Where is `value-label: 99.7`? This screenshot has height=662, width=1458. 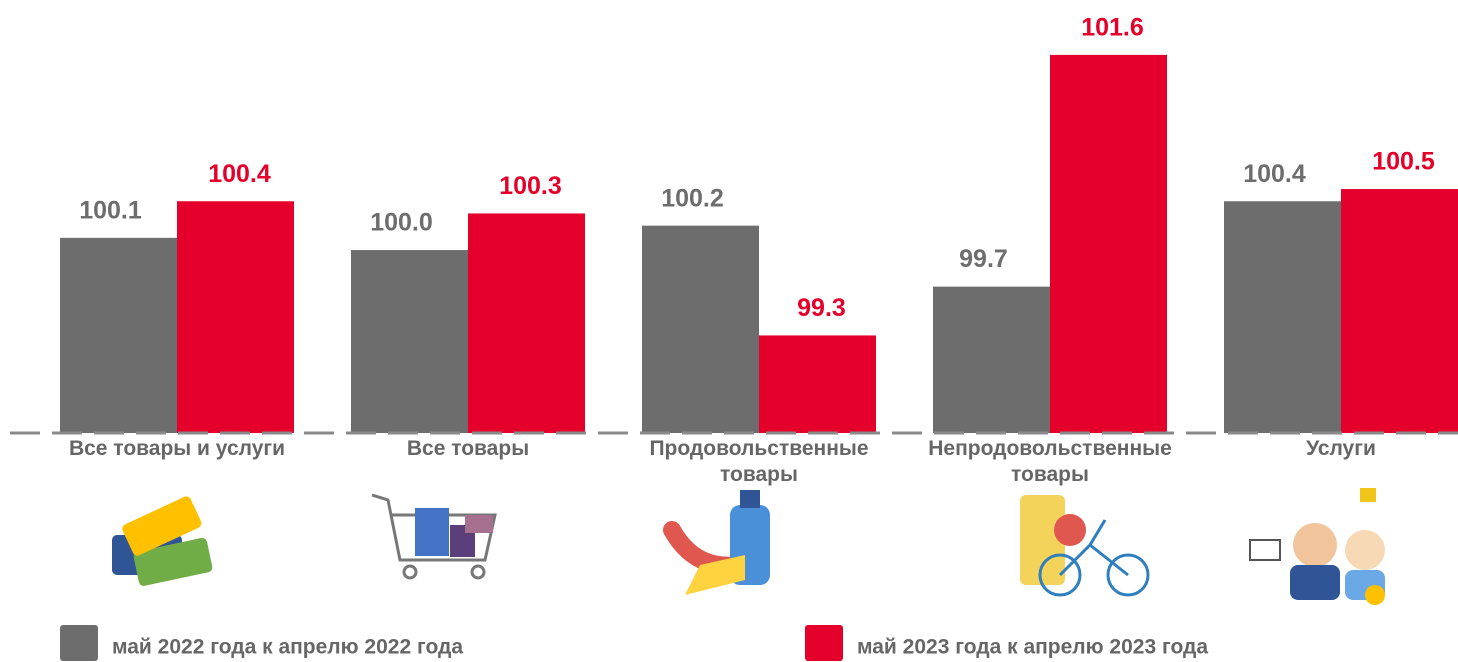 value-label: 99.7 is located at coordinates (983, 259).